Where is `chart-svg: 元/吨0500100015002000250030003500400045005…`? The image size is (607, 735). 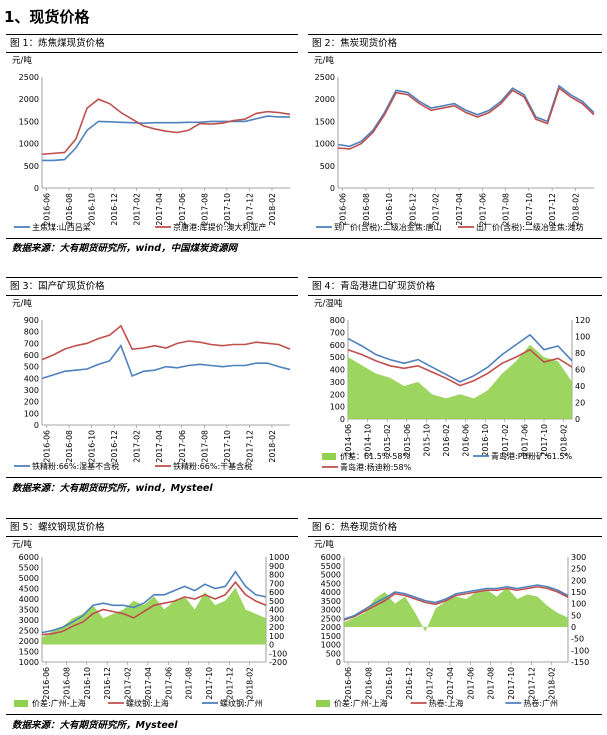
chart-svg: 元/吨0500100015002000250030003500400045005… is located at coordinates (451, 623).